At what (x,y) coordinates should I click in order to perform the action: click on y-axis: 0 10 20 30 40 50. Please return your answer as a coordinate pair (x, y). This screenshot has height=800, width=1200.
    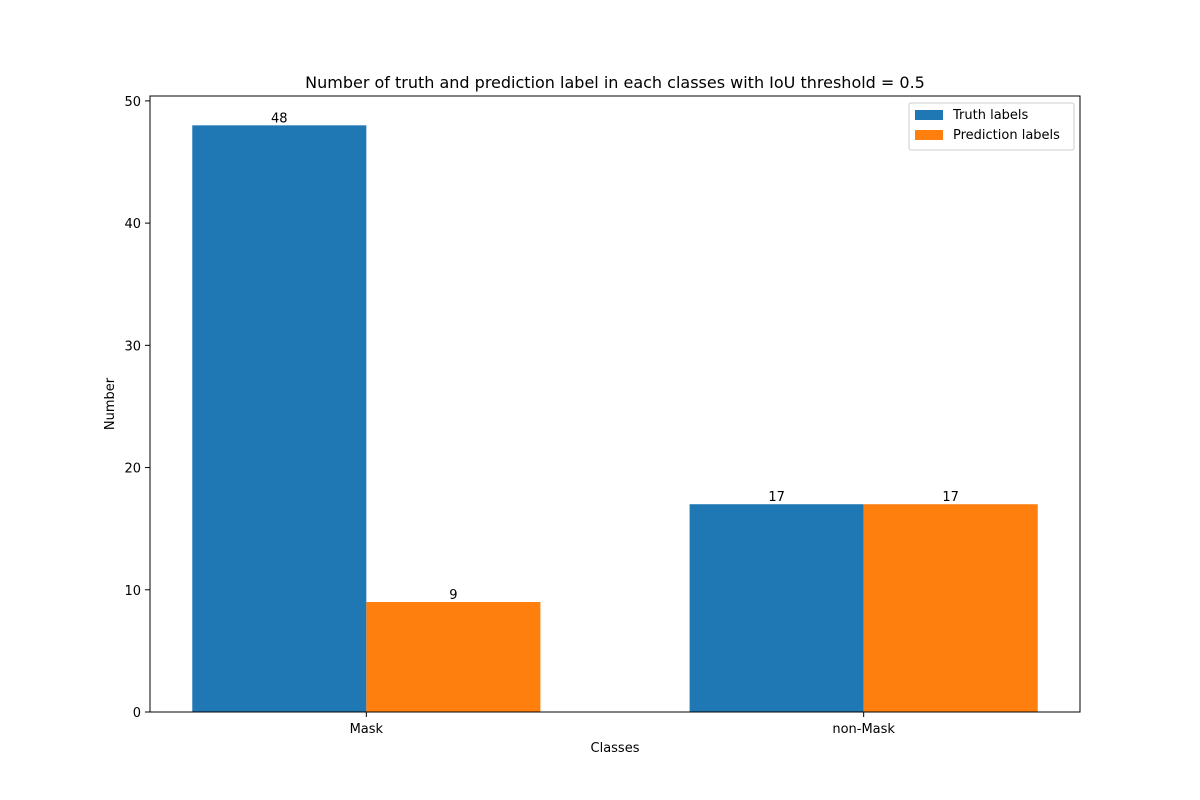
    Looking at the image, I should click on (137, 408).